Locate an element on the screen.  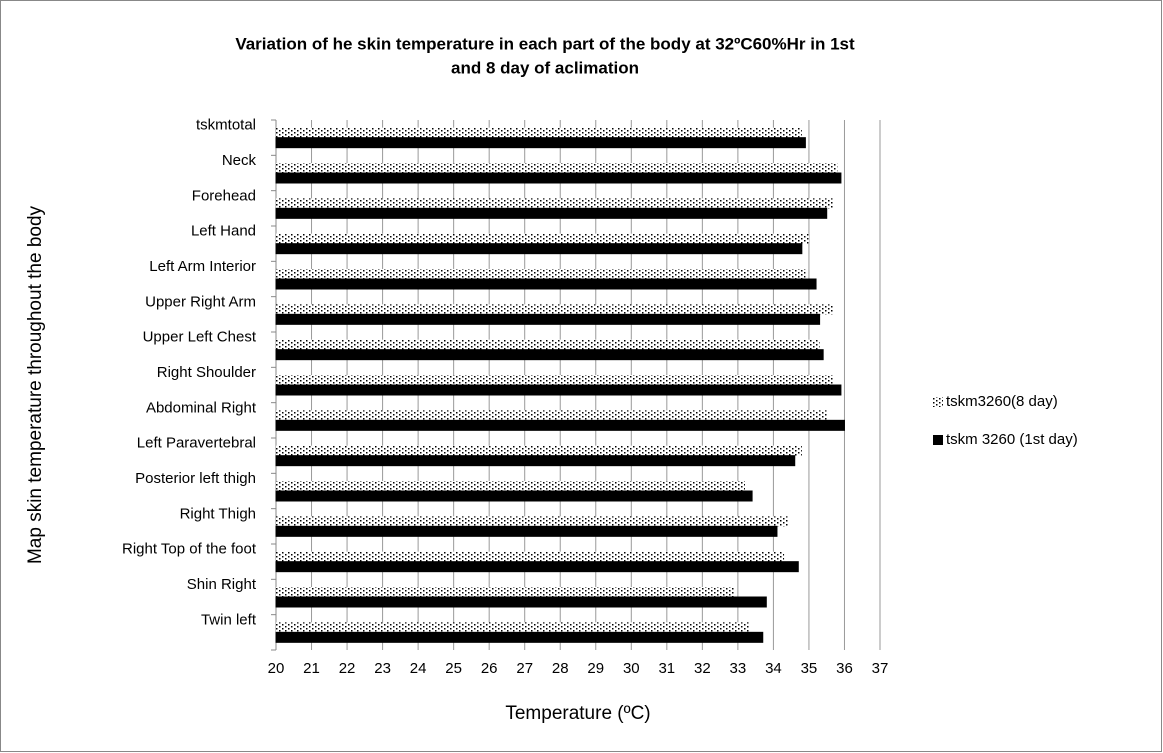
x-tick-label: 33 is located at coordinates (738, 668).